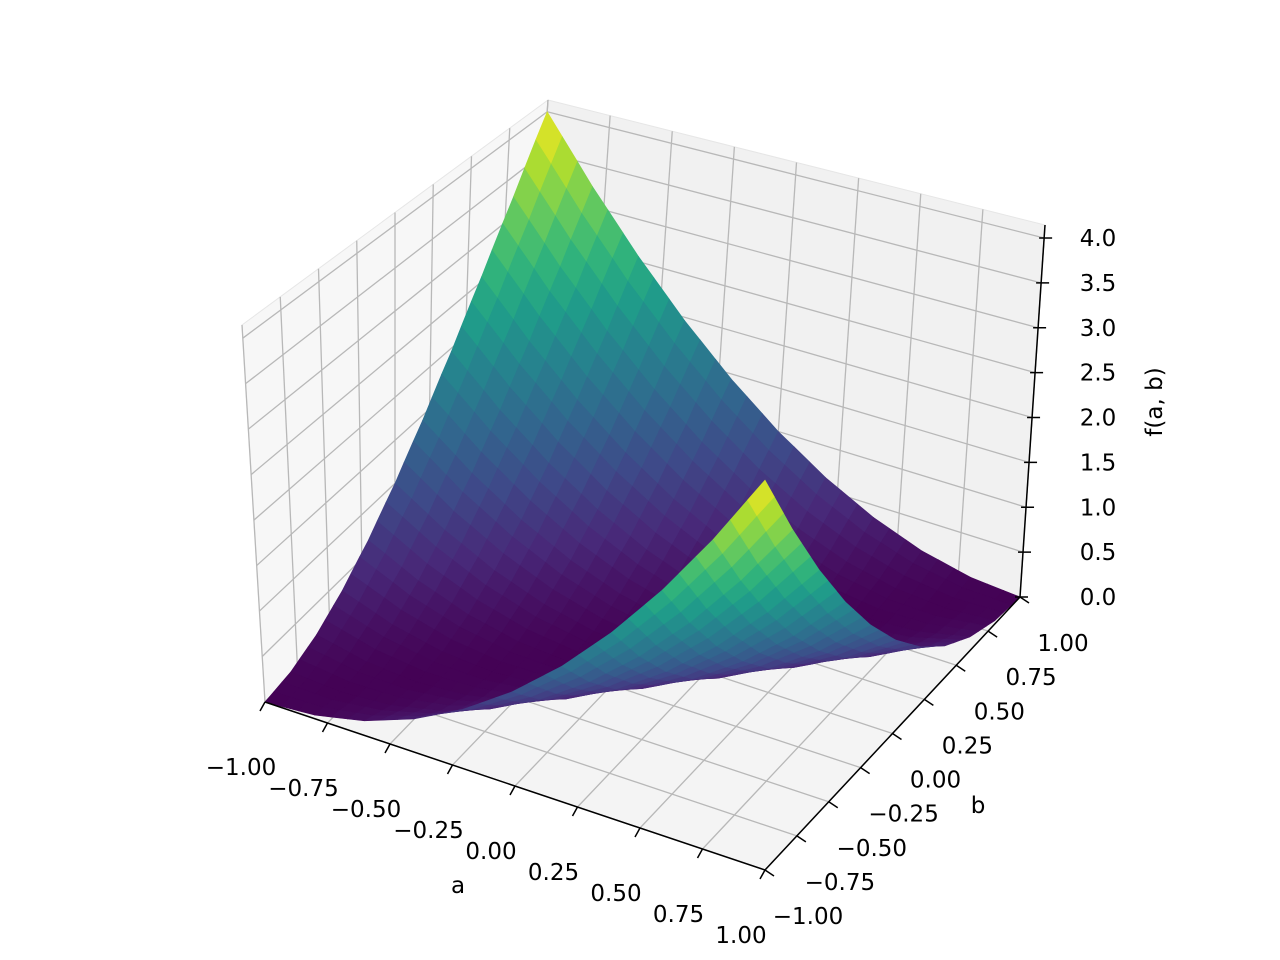 The height and width of the screenshot is (960, 1280). Describe the element at coordinates (872, 849) in the screenshot. I see `y-tick-label: −0.50` at that location.